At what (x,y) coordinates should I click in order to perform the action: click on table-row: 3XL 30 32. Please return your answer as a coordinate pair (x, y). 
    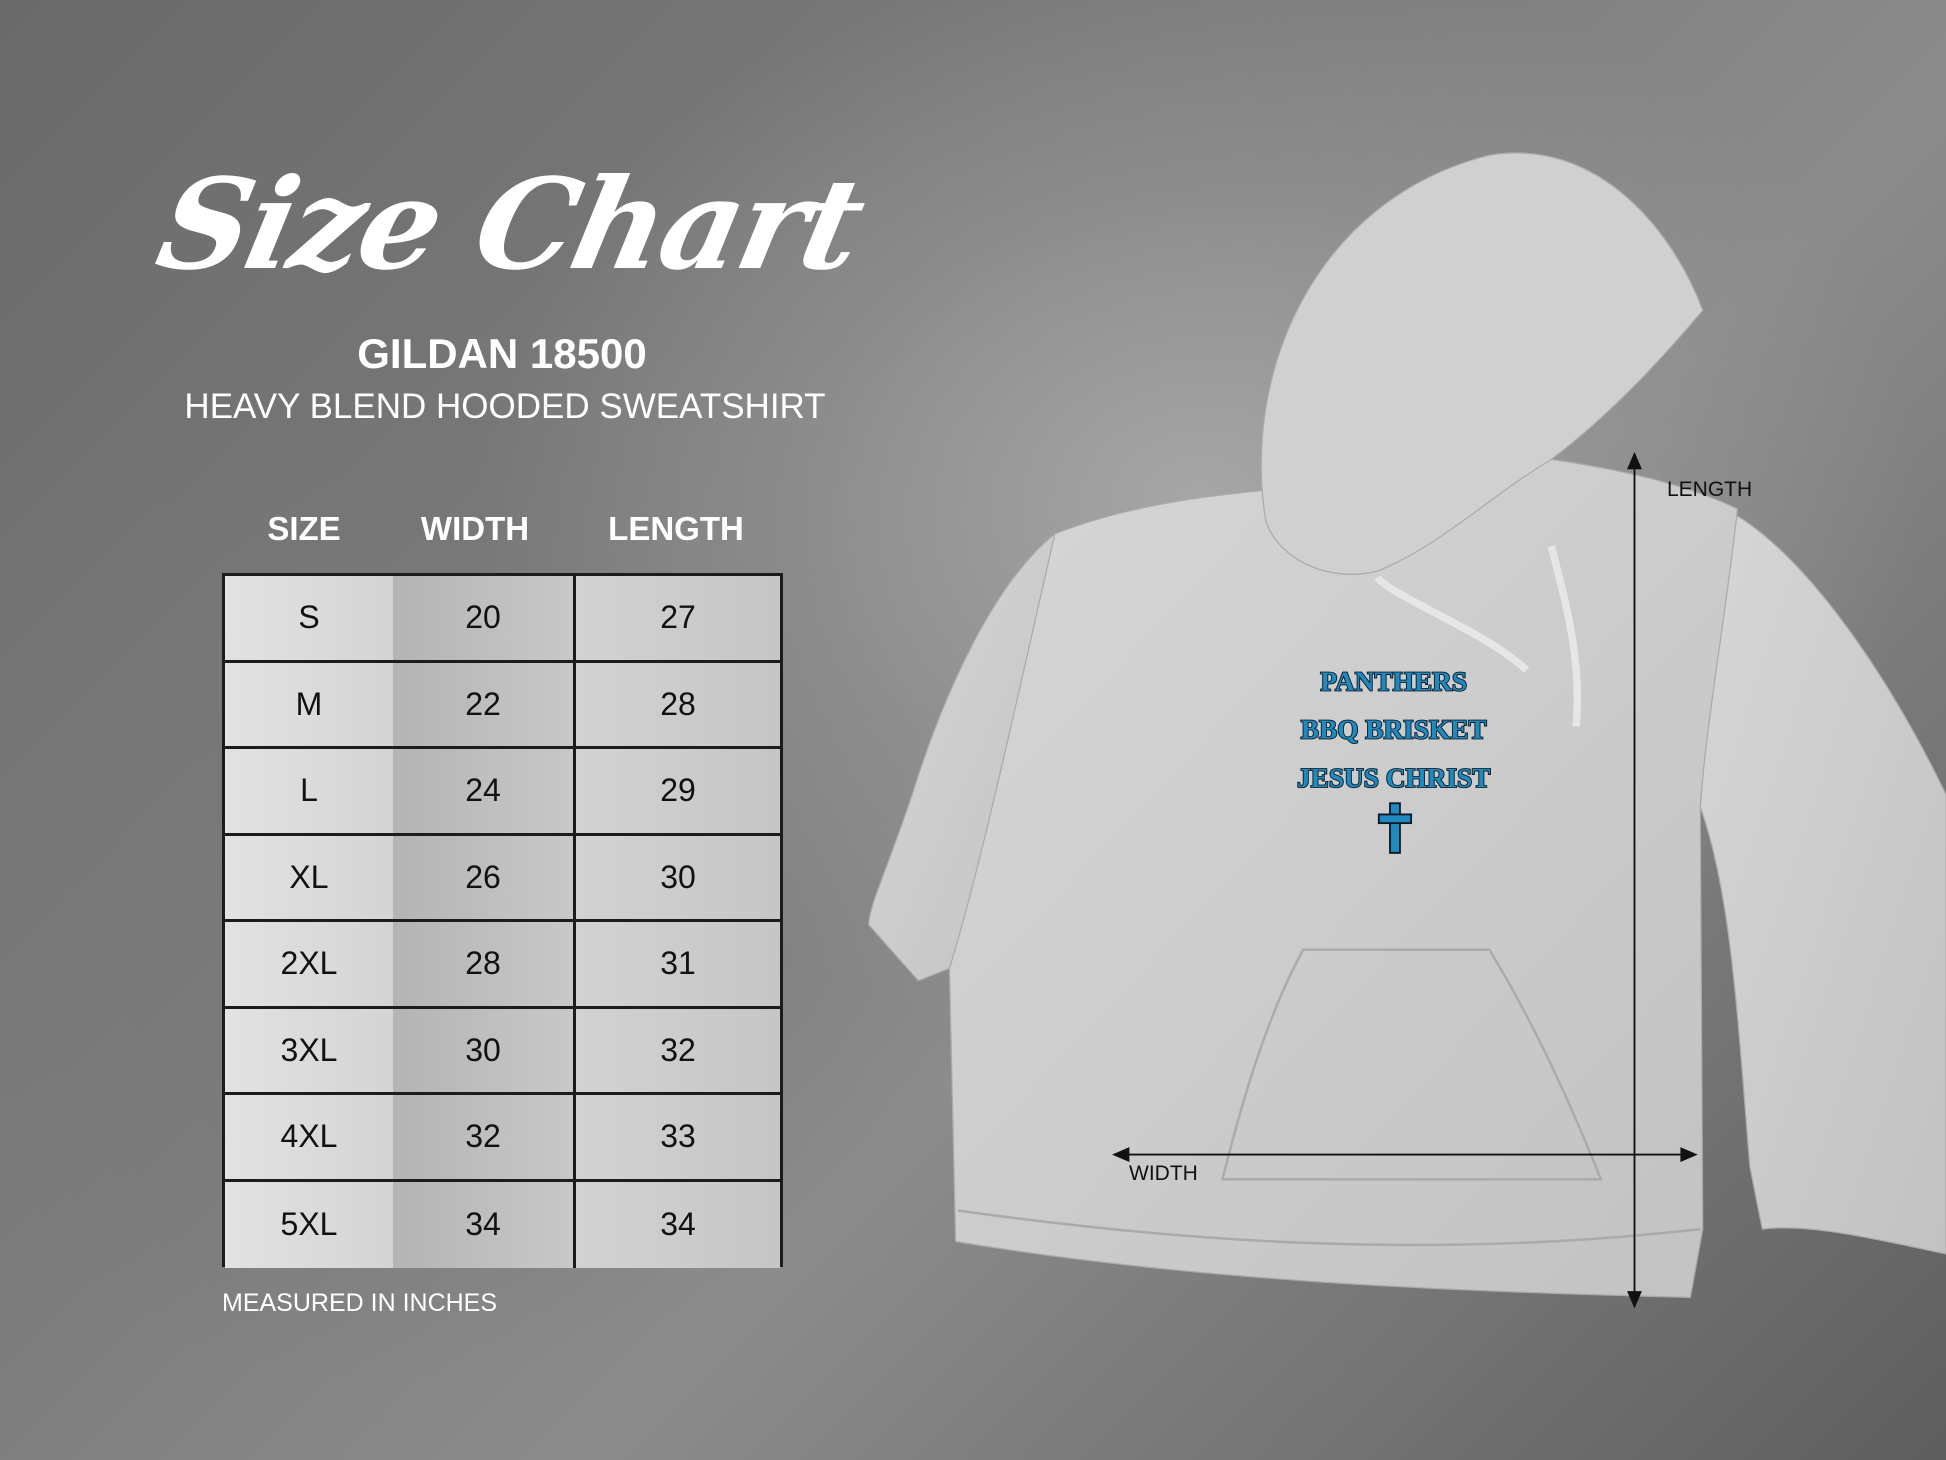
    Looking at the image, I should click on (502, 1051).